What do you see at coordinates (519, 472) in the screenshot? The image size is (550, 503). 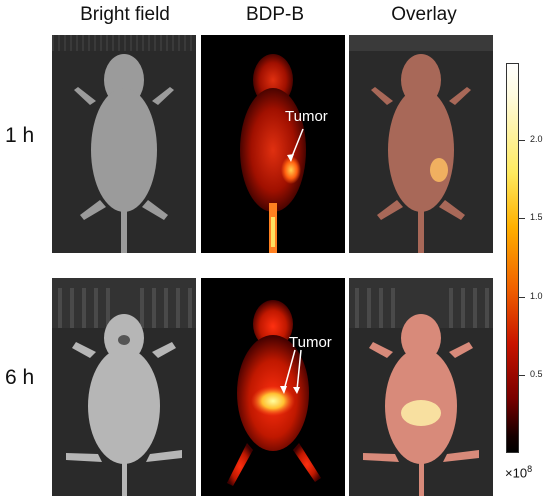 I see `scale-multiplier: ×10⁸` at bounding box center [519, 472].